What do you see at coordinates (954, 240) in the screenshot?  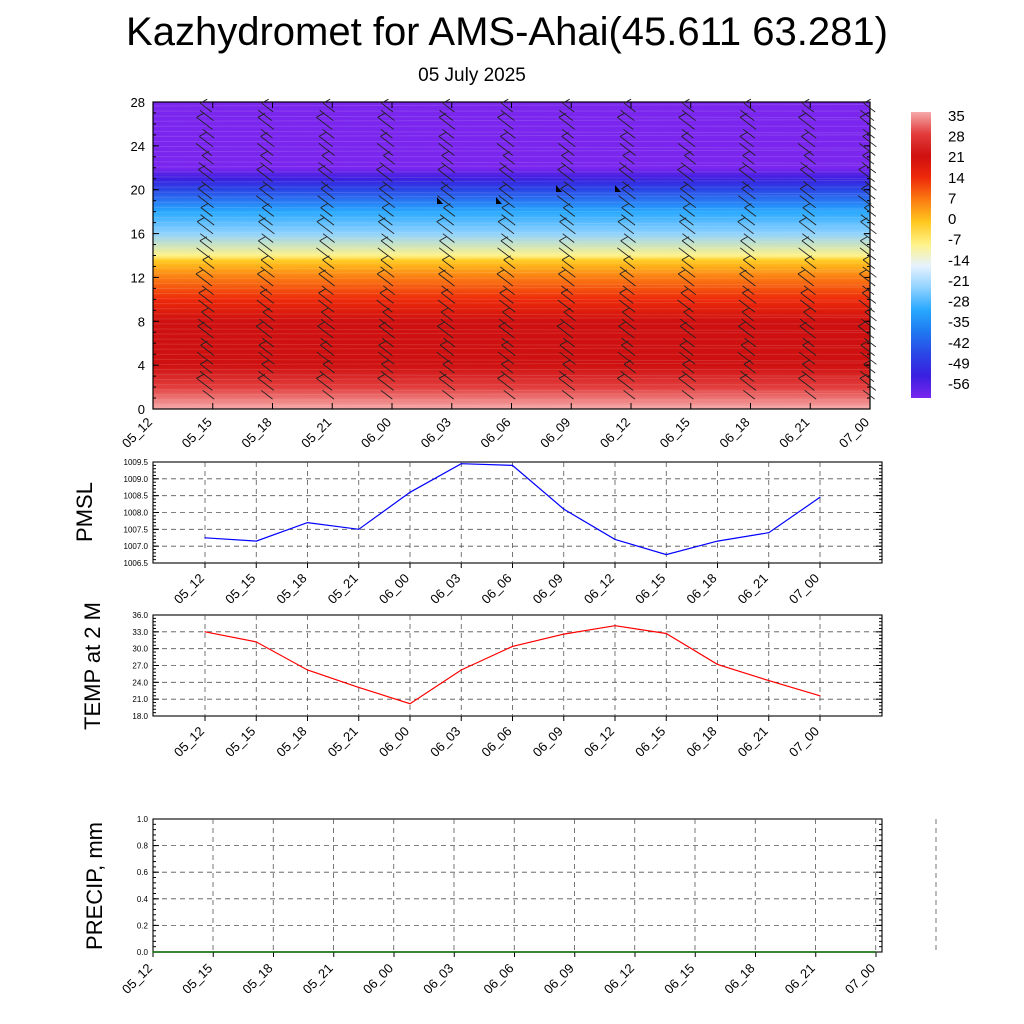 I see `colorbar-label: -7` at bounding box center [954, 240].